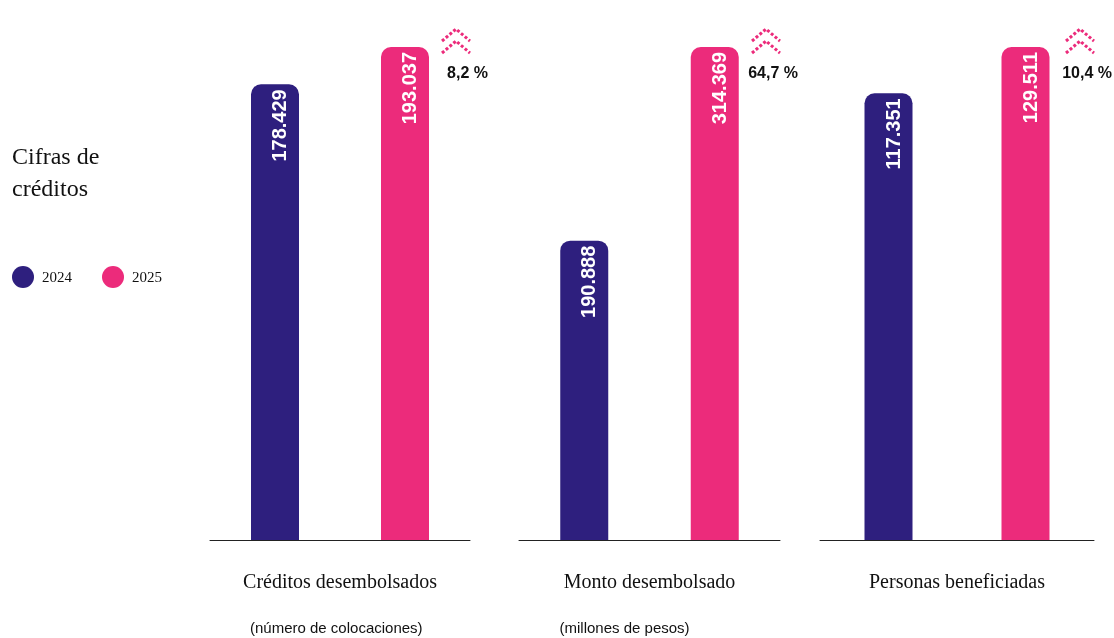  Describe the element at coordinates (1087, 73) in the screenshot. I see `annotation: 10,4 %` at that location.